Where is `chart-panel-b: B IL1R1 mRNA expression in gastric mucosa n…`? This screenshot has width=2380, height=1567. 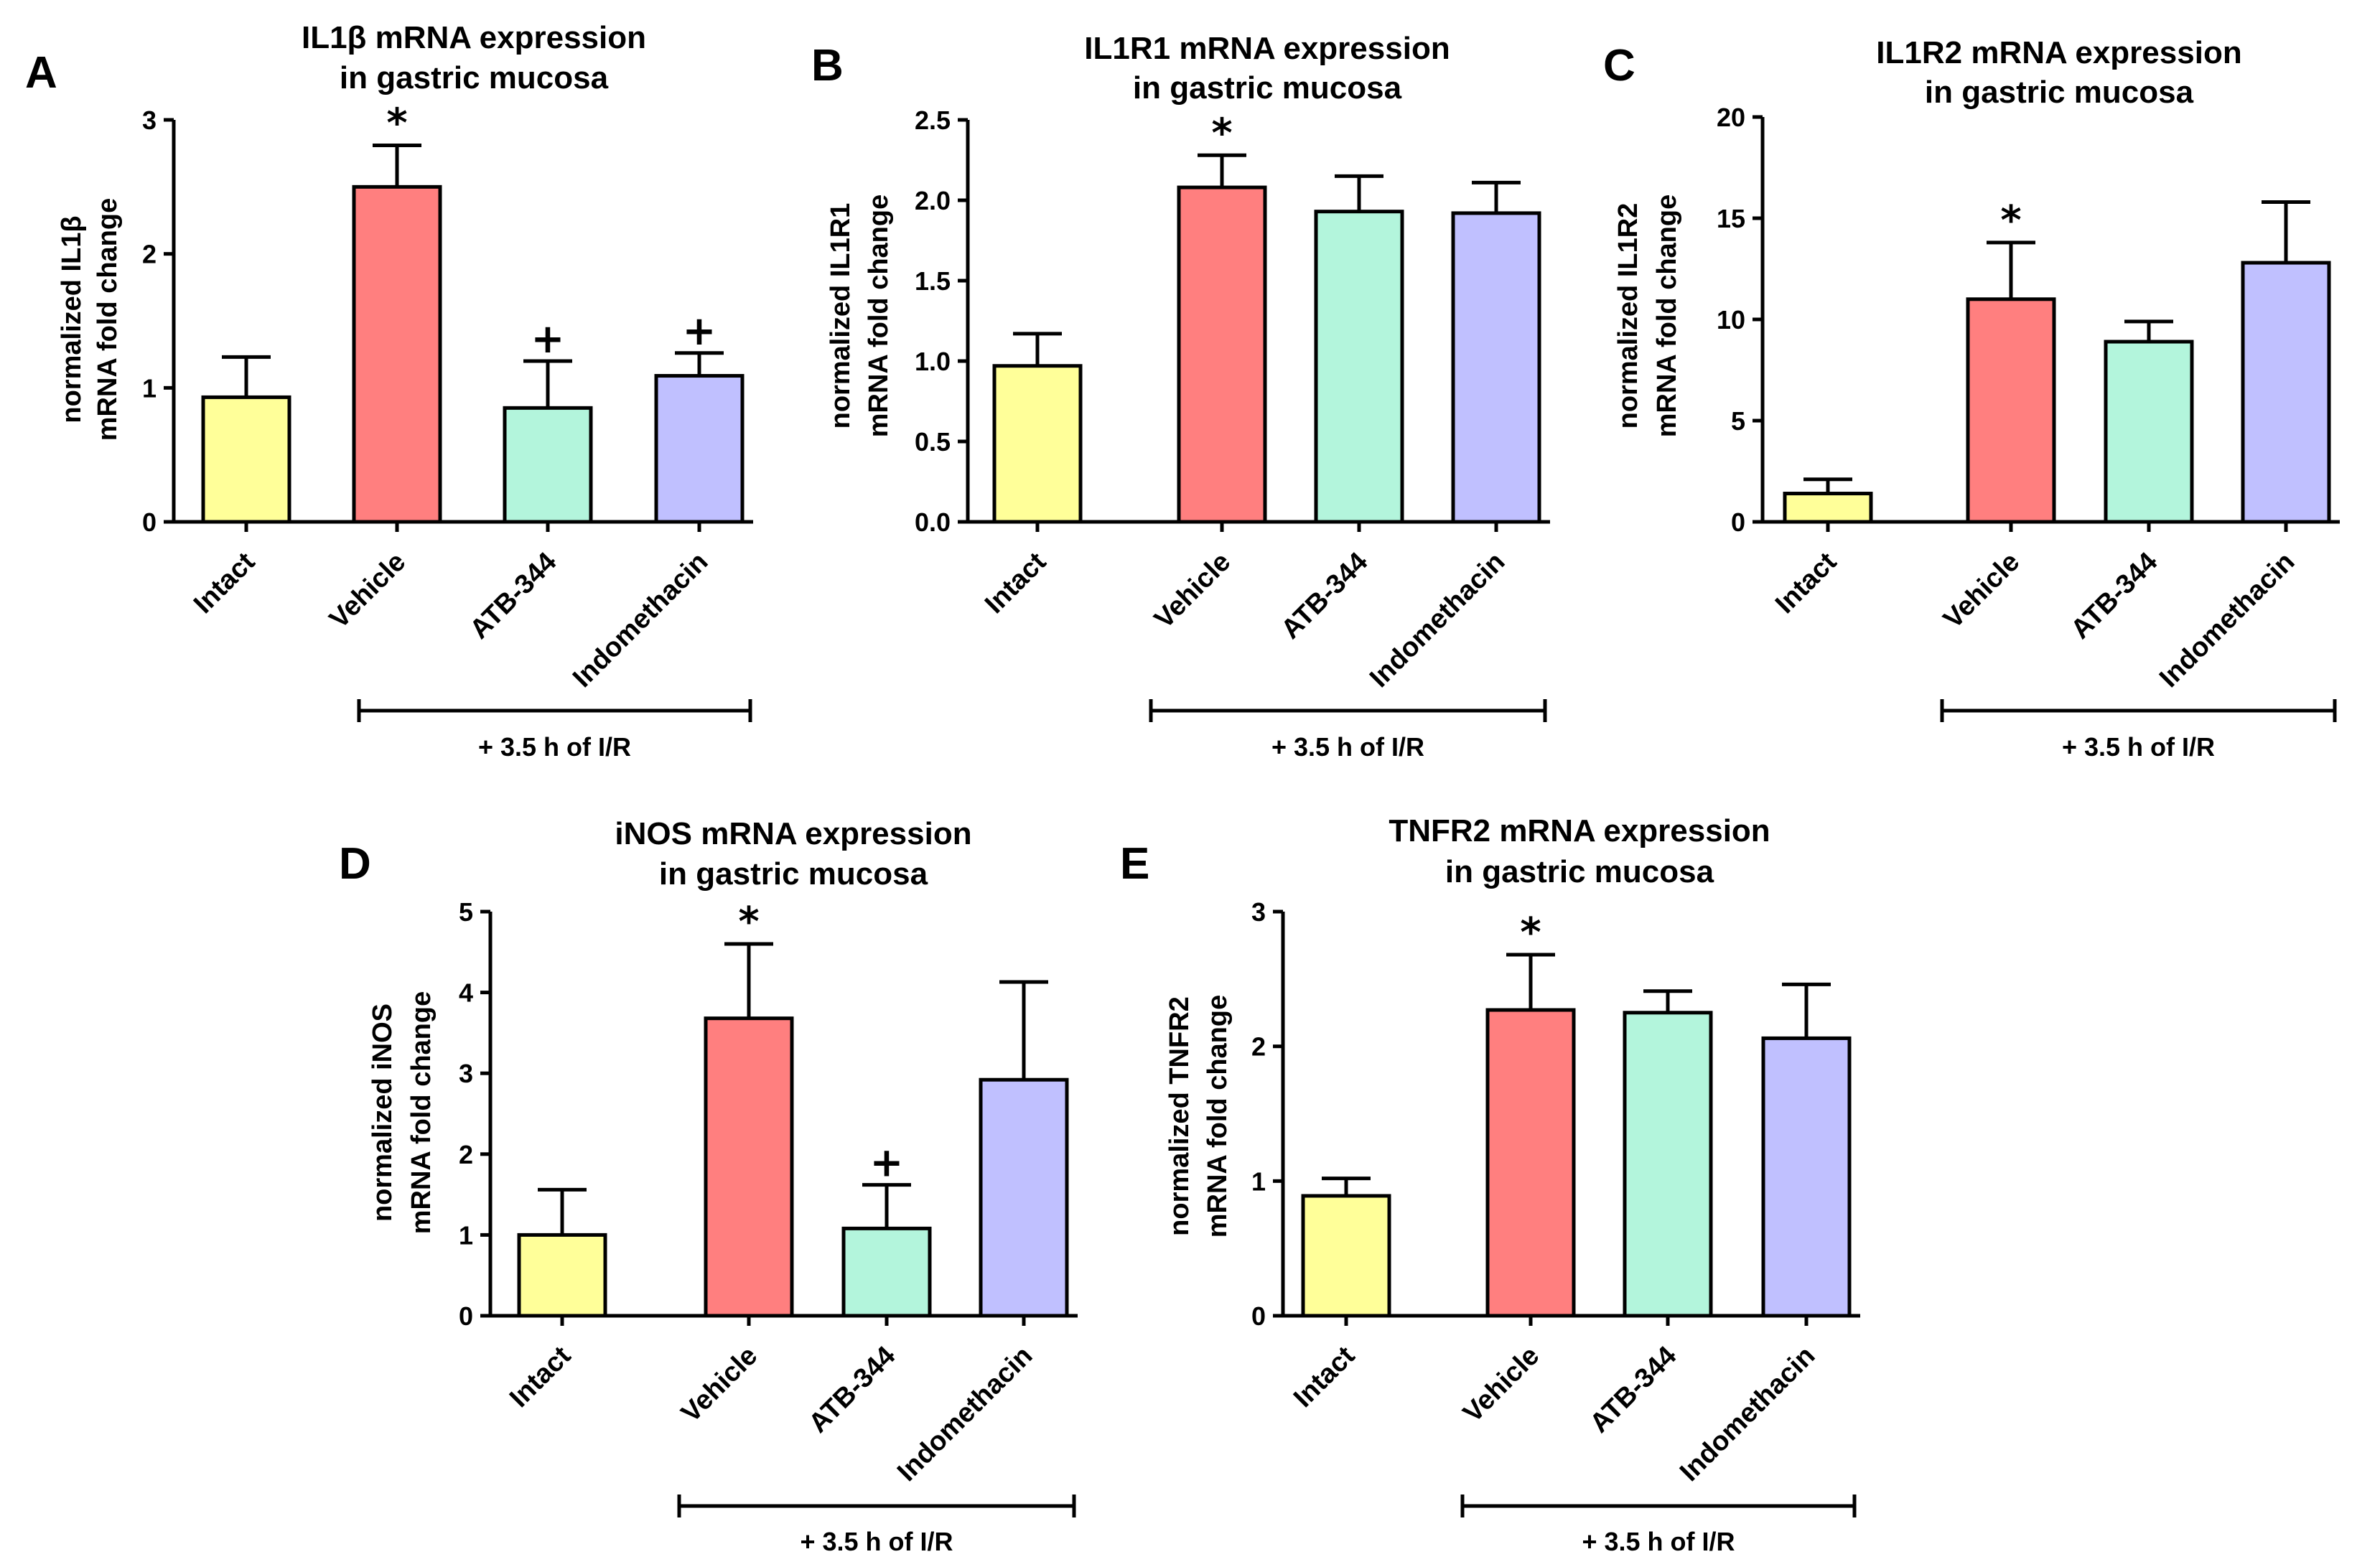 chart-panel-b: B IL1R1 mRNA expression in gastric mucosa n… is located at coordinates (1180, 397).